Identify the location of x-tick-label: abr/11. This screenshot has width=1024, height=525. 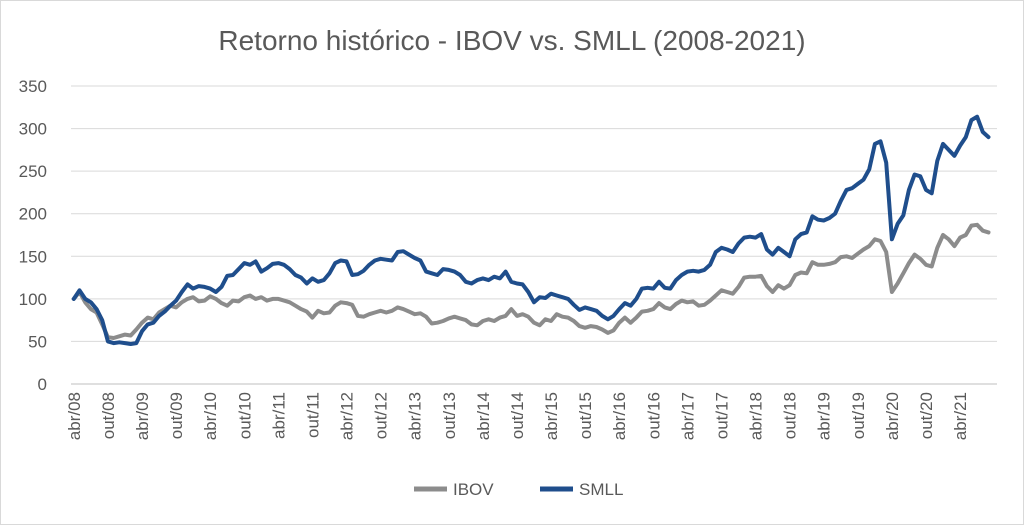
(278, 415).